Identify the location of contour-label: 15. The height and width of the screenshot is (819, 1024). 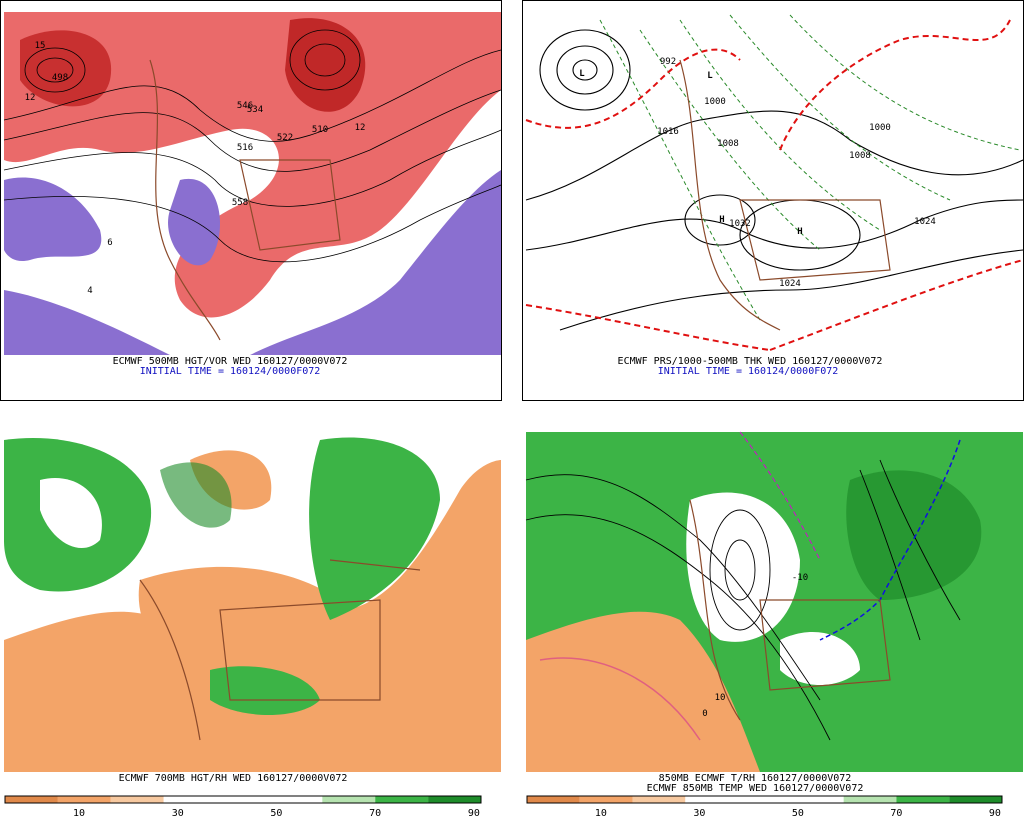
(40, 46).